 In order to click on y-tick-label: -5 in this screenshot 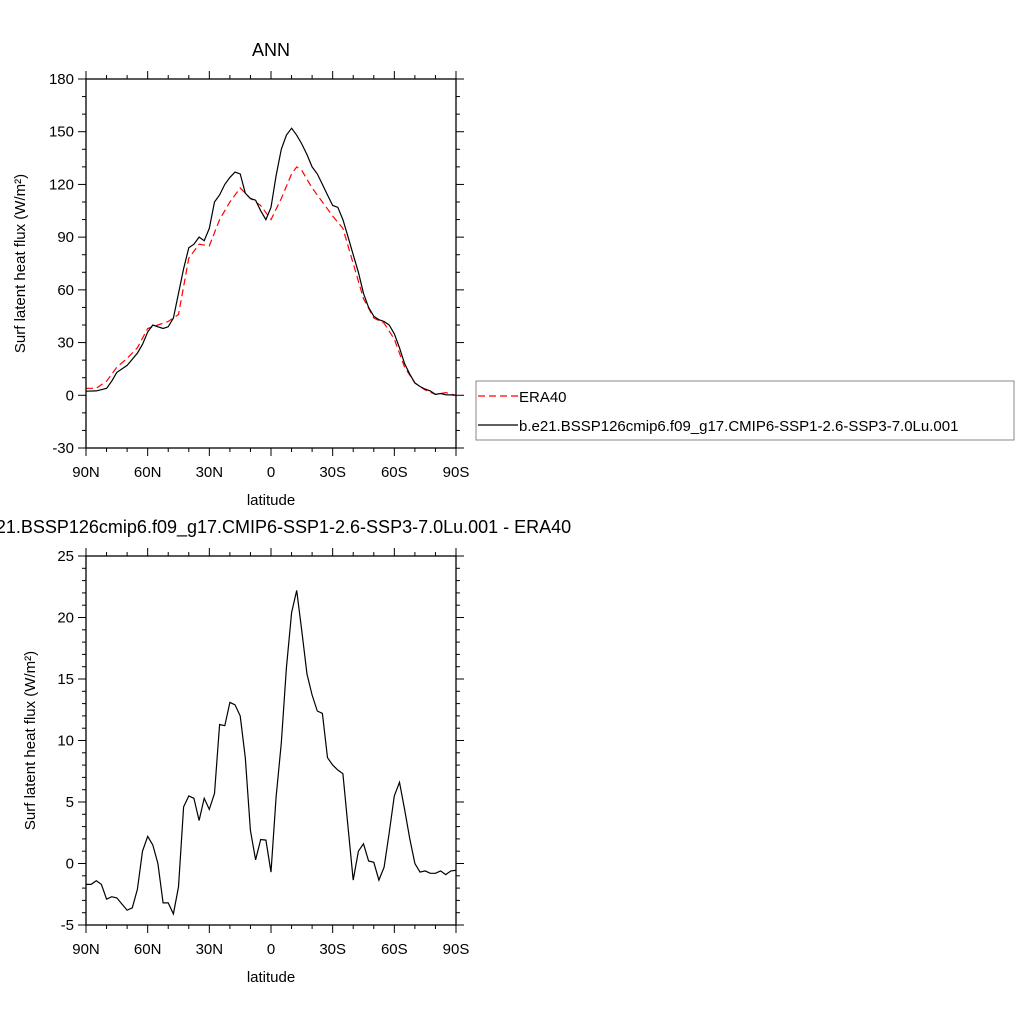, I will do `click(67, 925)`.